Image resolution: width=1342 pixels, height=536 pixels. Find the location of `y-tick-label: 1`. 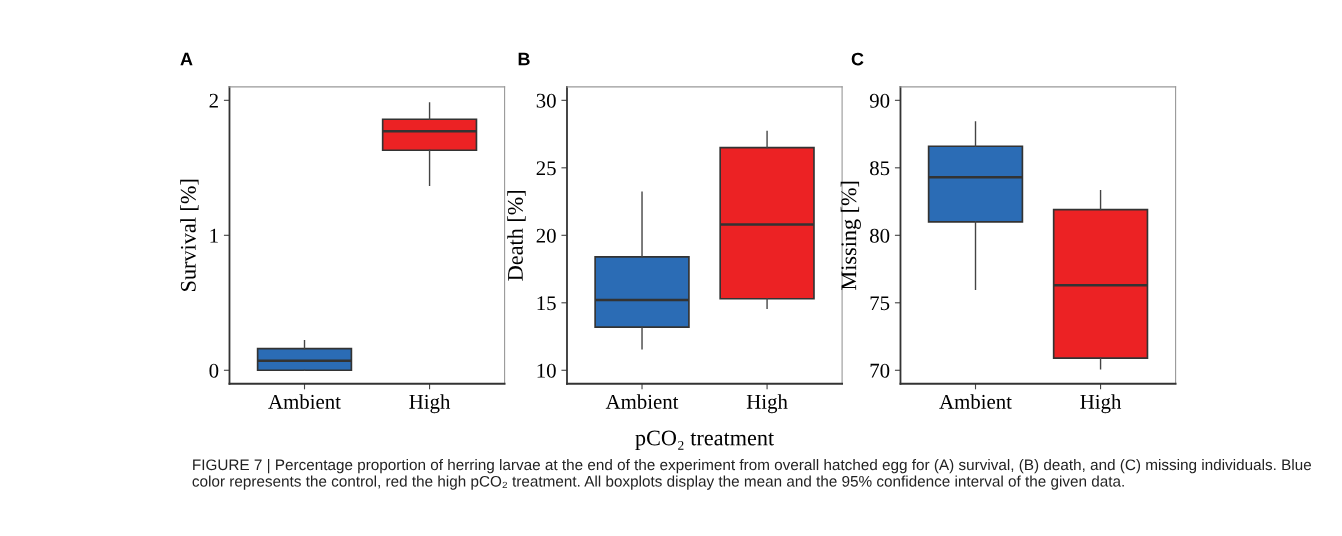

y-tick-label: 1 is located at coordinates (214, 235).